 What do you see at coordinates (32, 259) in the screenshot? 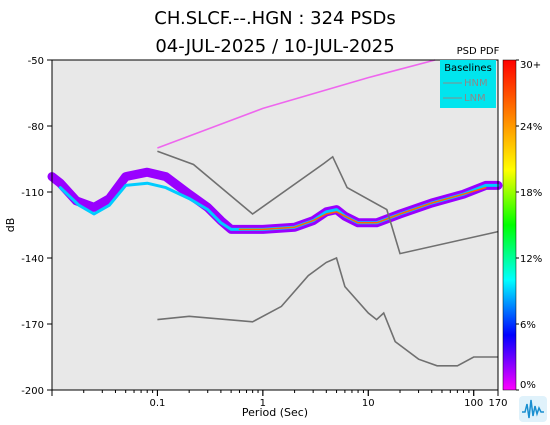
I see `y-tick-label: -140` at bounding box center [32, 259].